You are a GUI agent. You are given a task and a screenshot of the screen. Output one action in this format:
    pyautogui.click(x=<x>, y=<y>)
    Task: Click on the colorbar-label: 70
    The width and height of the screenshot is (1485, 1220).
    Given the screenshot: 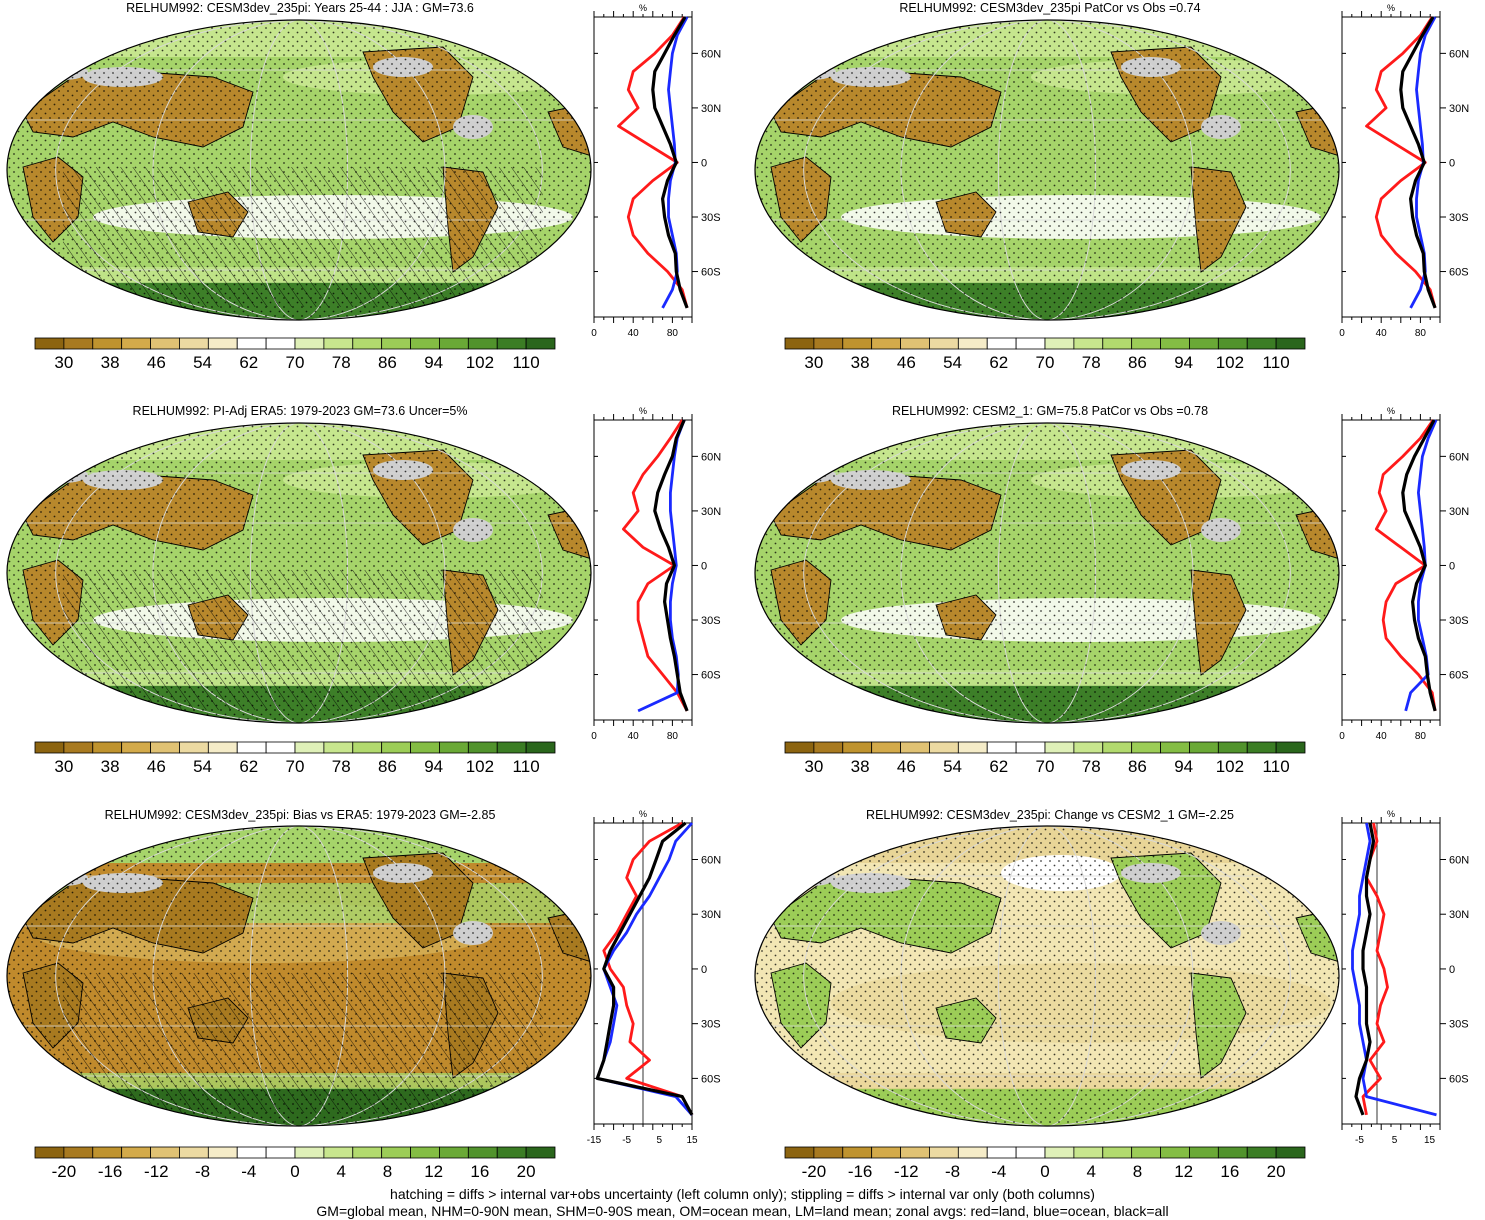 What is the action you would take?
    pyautogui.click(x=295, y=362)
    